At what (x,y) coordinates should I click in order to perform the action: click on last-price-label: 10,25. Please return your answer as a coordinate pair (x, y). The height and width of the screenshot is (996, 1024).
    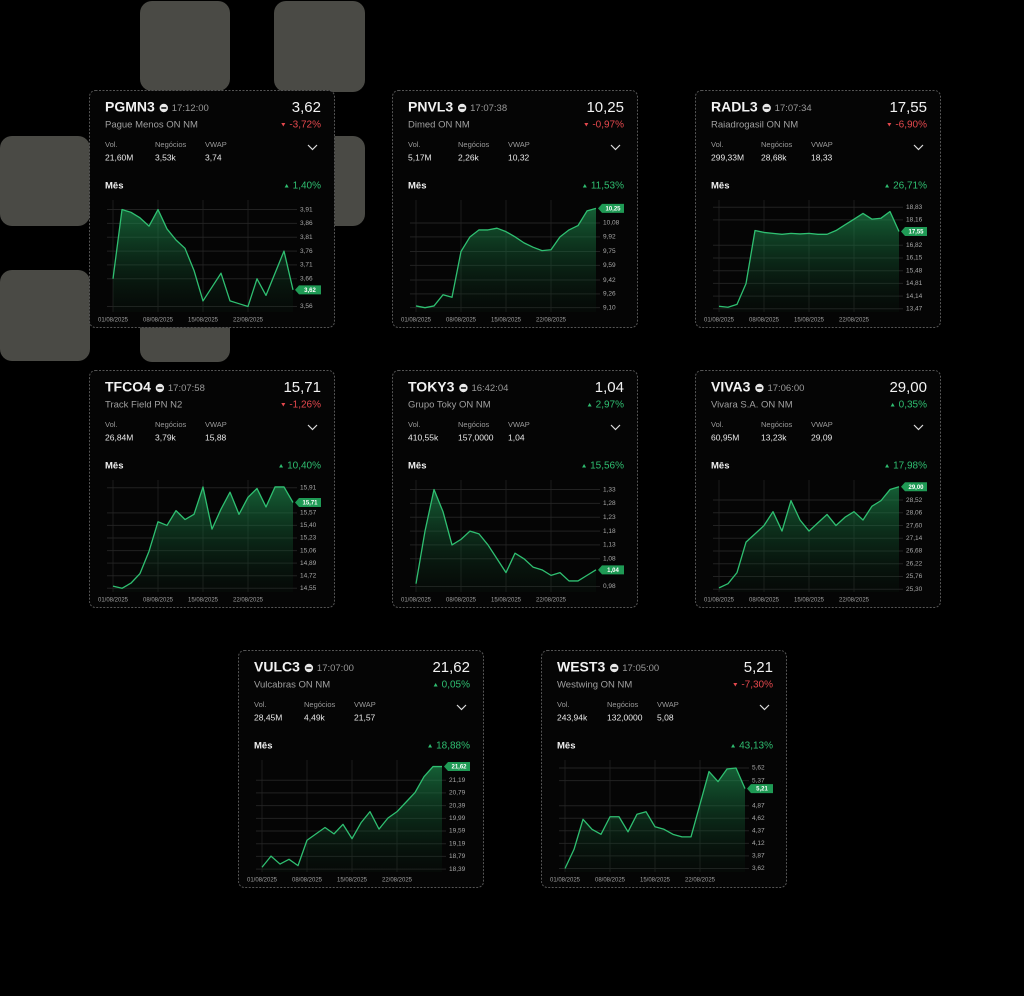
    Looking at the image, I should click on (613, 209).